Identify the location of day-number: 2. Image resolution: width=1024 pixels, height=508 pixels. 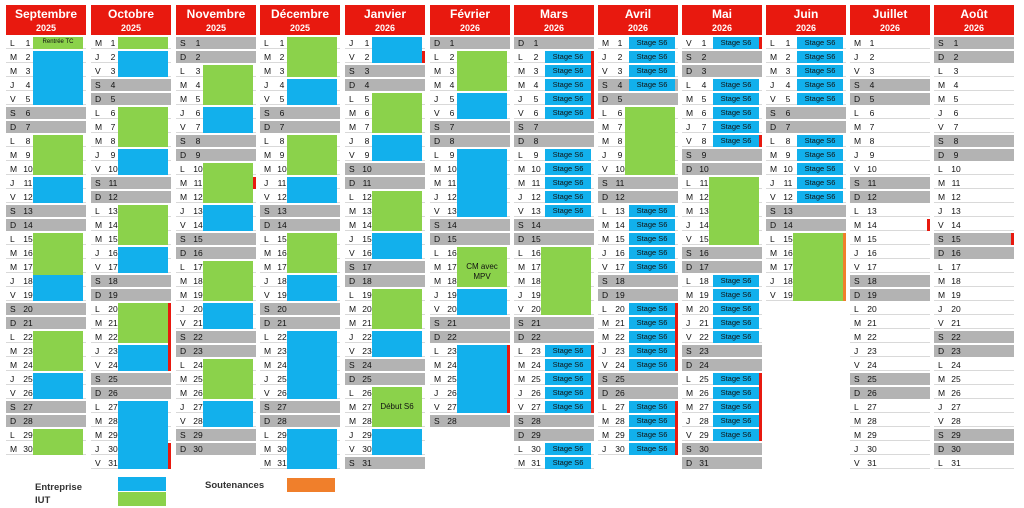
(282, 57).